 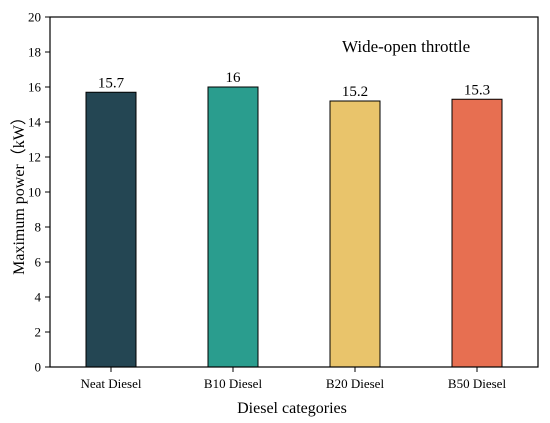 I want to click on y-tick-label: 8, so click(x=38, y=227).